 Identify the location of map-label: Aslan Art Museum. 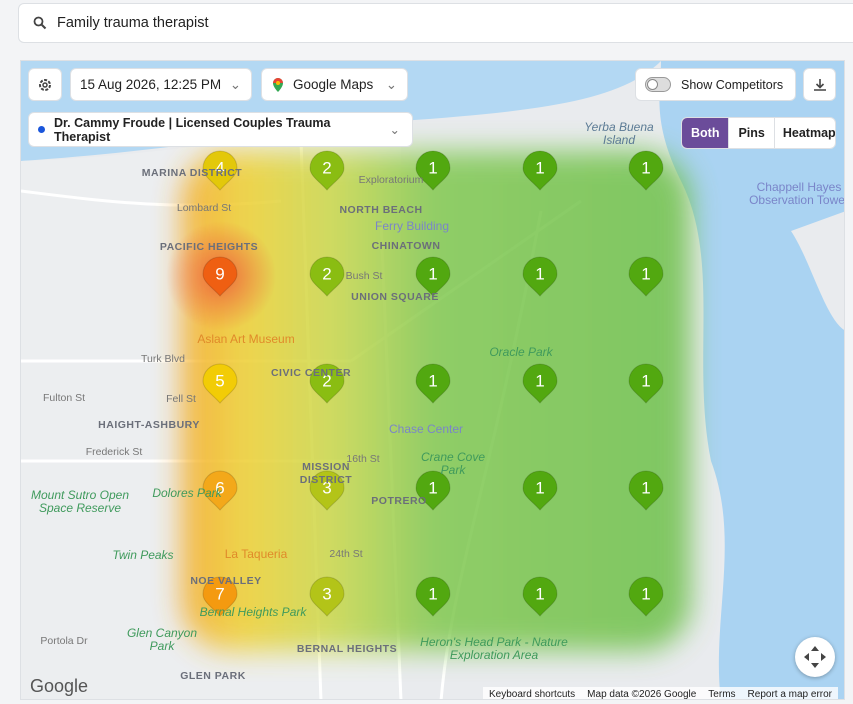
(246, 339).